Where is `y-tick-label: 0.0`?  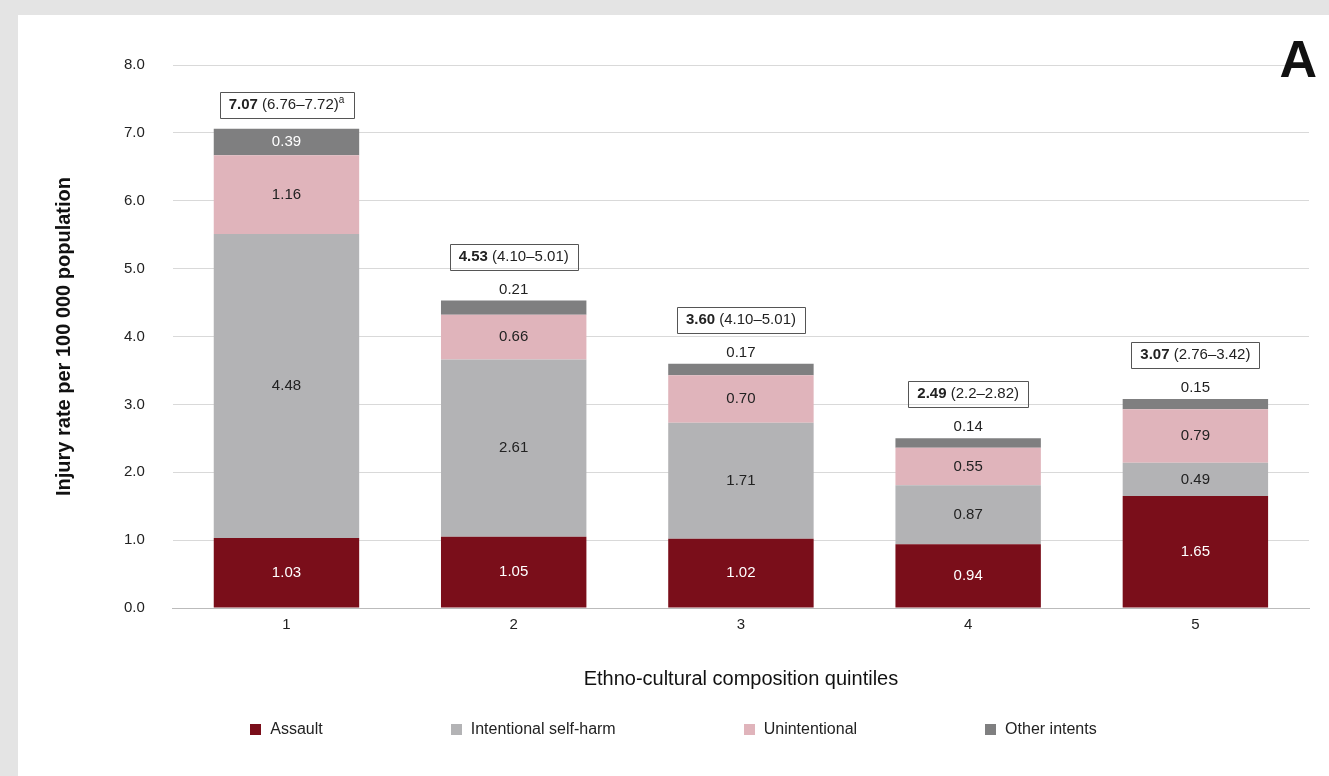 y-tick-label: 0.0 is located at coordinates (134, 607).